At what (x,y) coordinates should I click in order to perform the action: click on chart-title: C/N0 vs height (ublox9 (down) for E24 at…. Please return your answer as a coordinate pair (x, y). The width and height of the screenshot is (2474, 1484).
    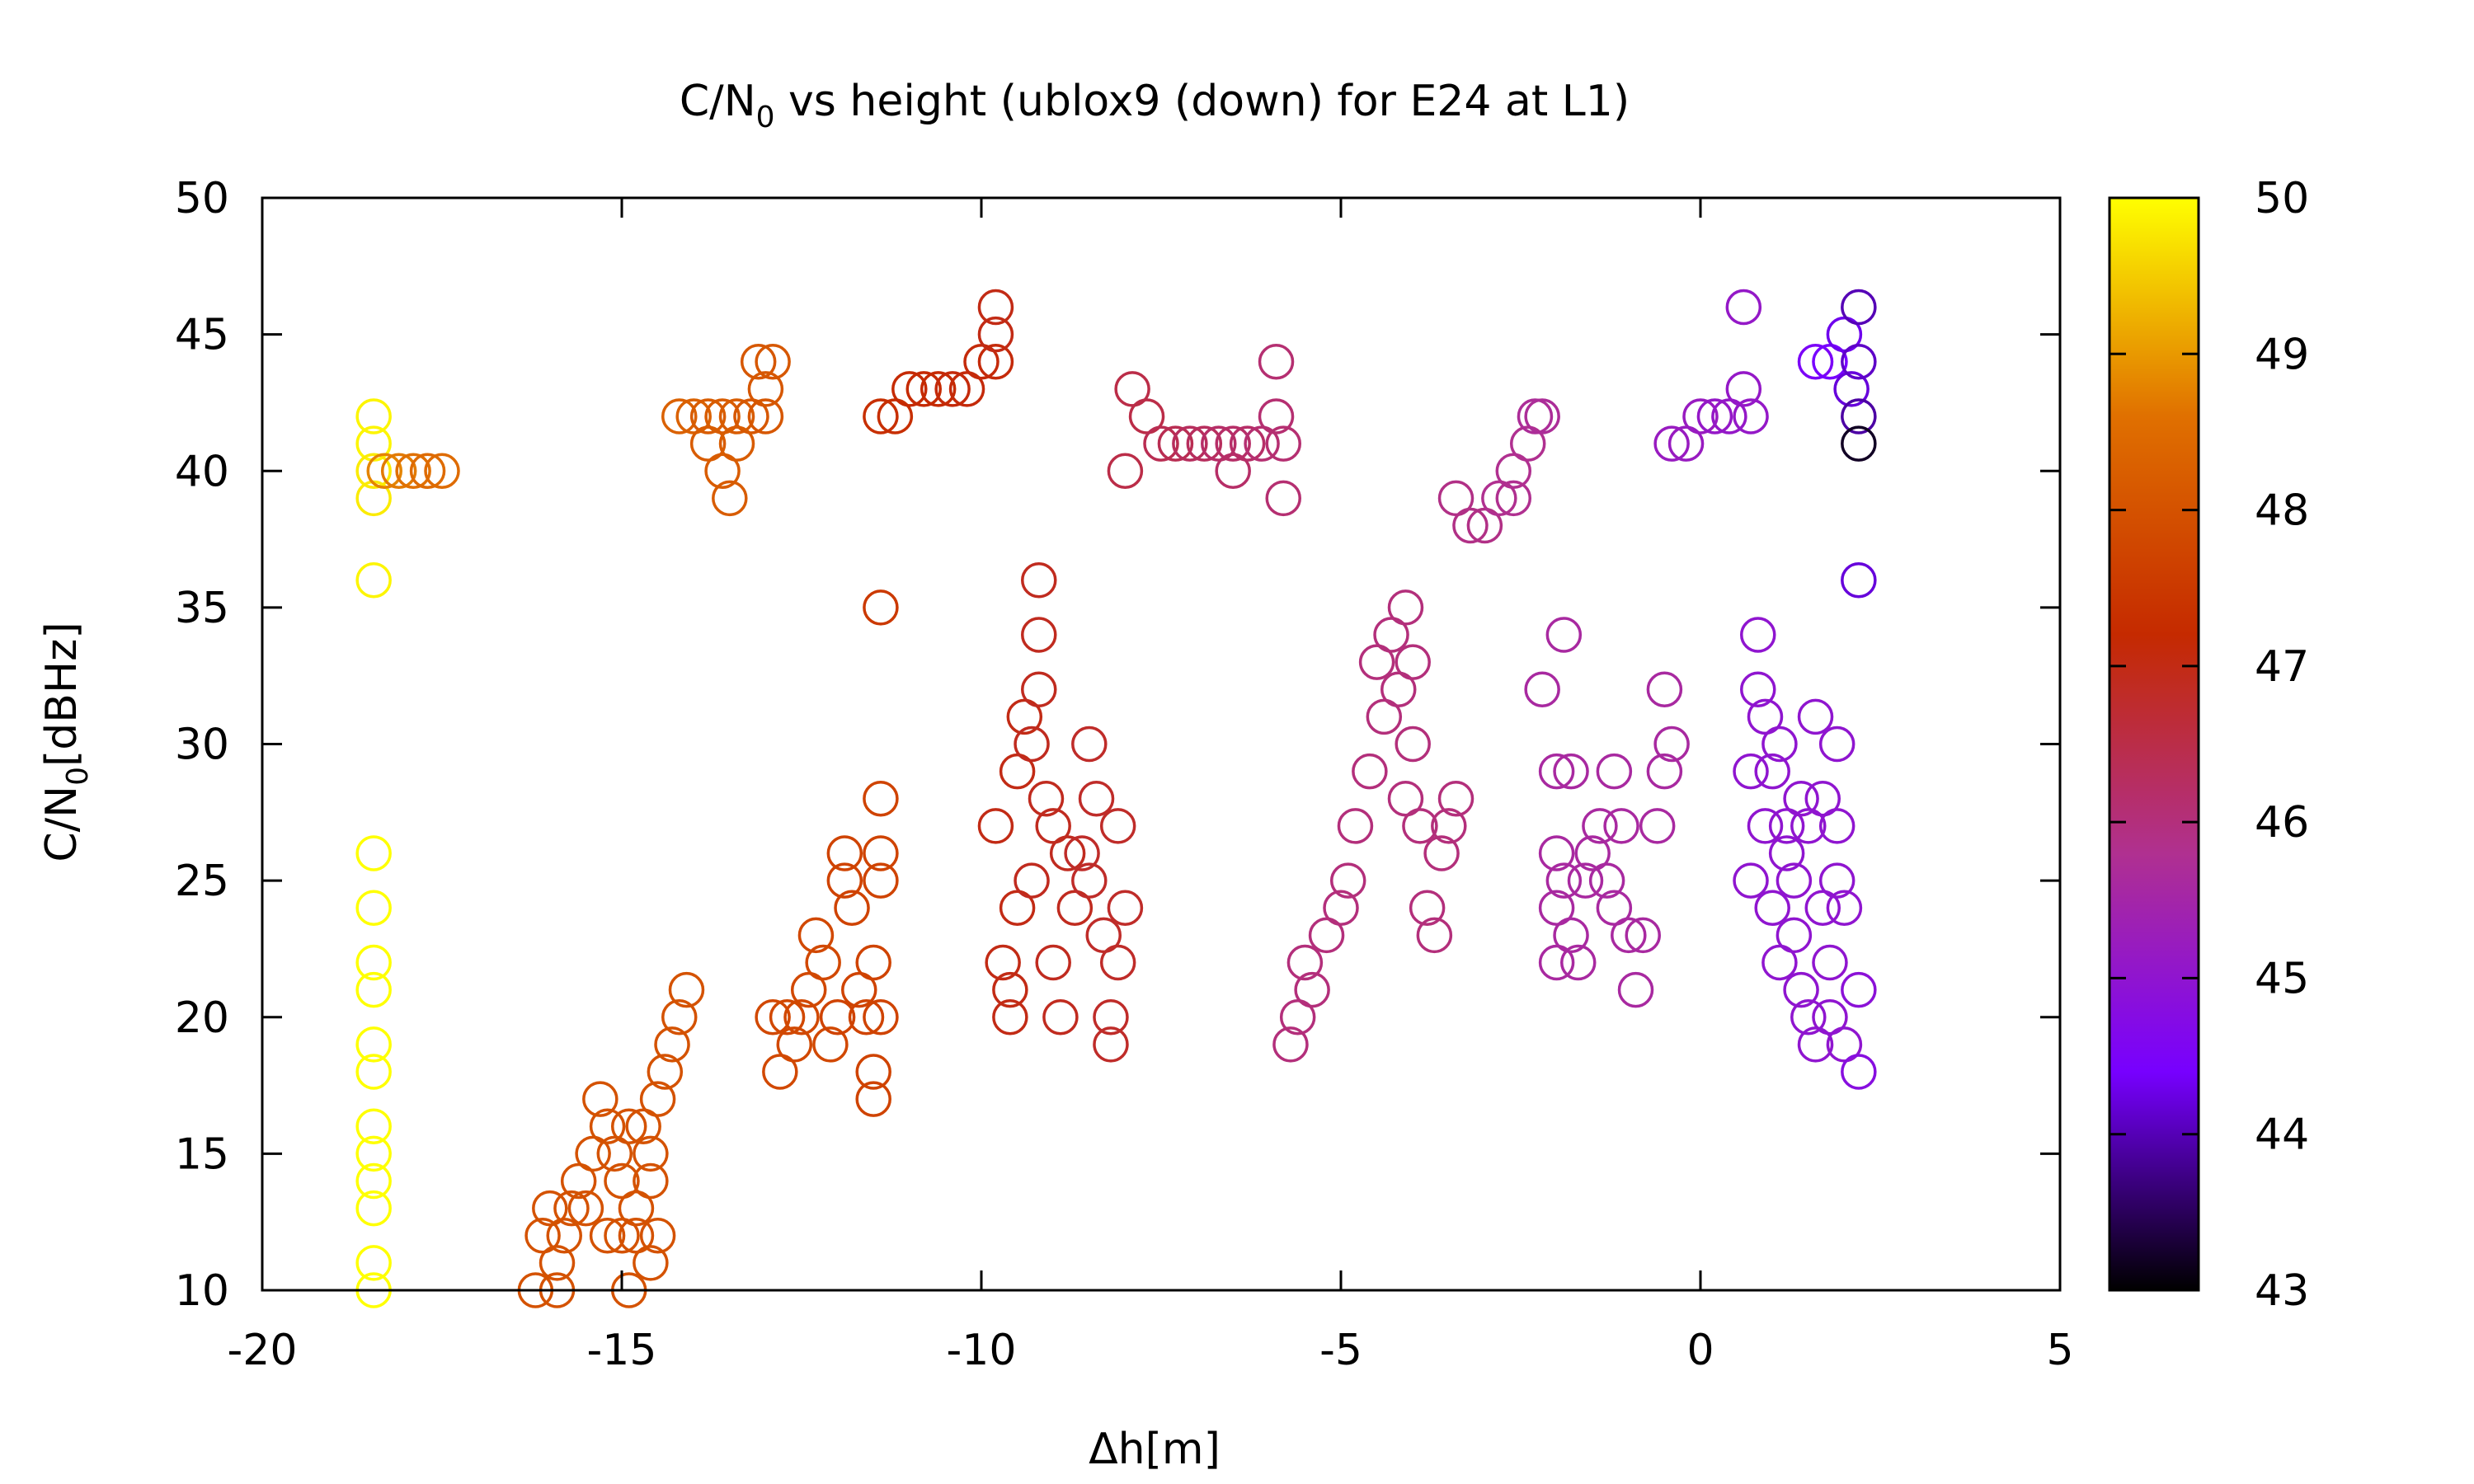
    Looking at the image, I should click on (1155, 105).